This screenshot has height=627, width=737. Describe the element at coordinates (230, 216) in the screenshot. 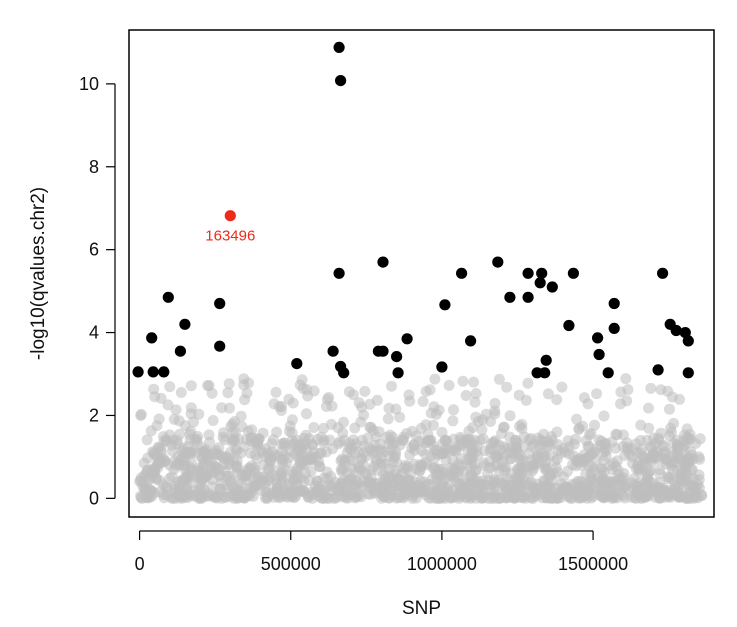

I see `highlight-points` at that location.